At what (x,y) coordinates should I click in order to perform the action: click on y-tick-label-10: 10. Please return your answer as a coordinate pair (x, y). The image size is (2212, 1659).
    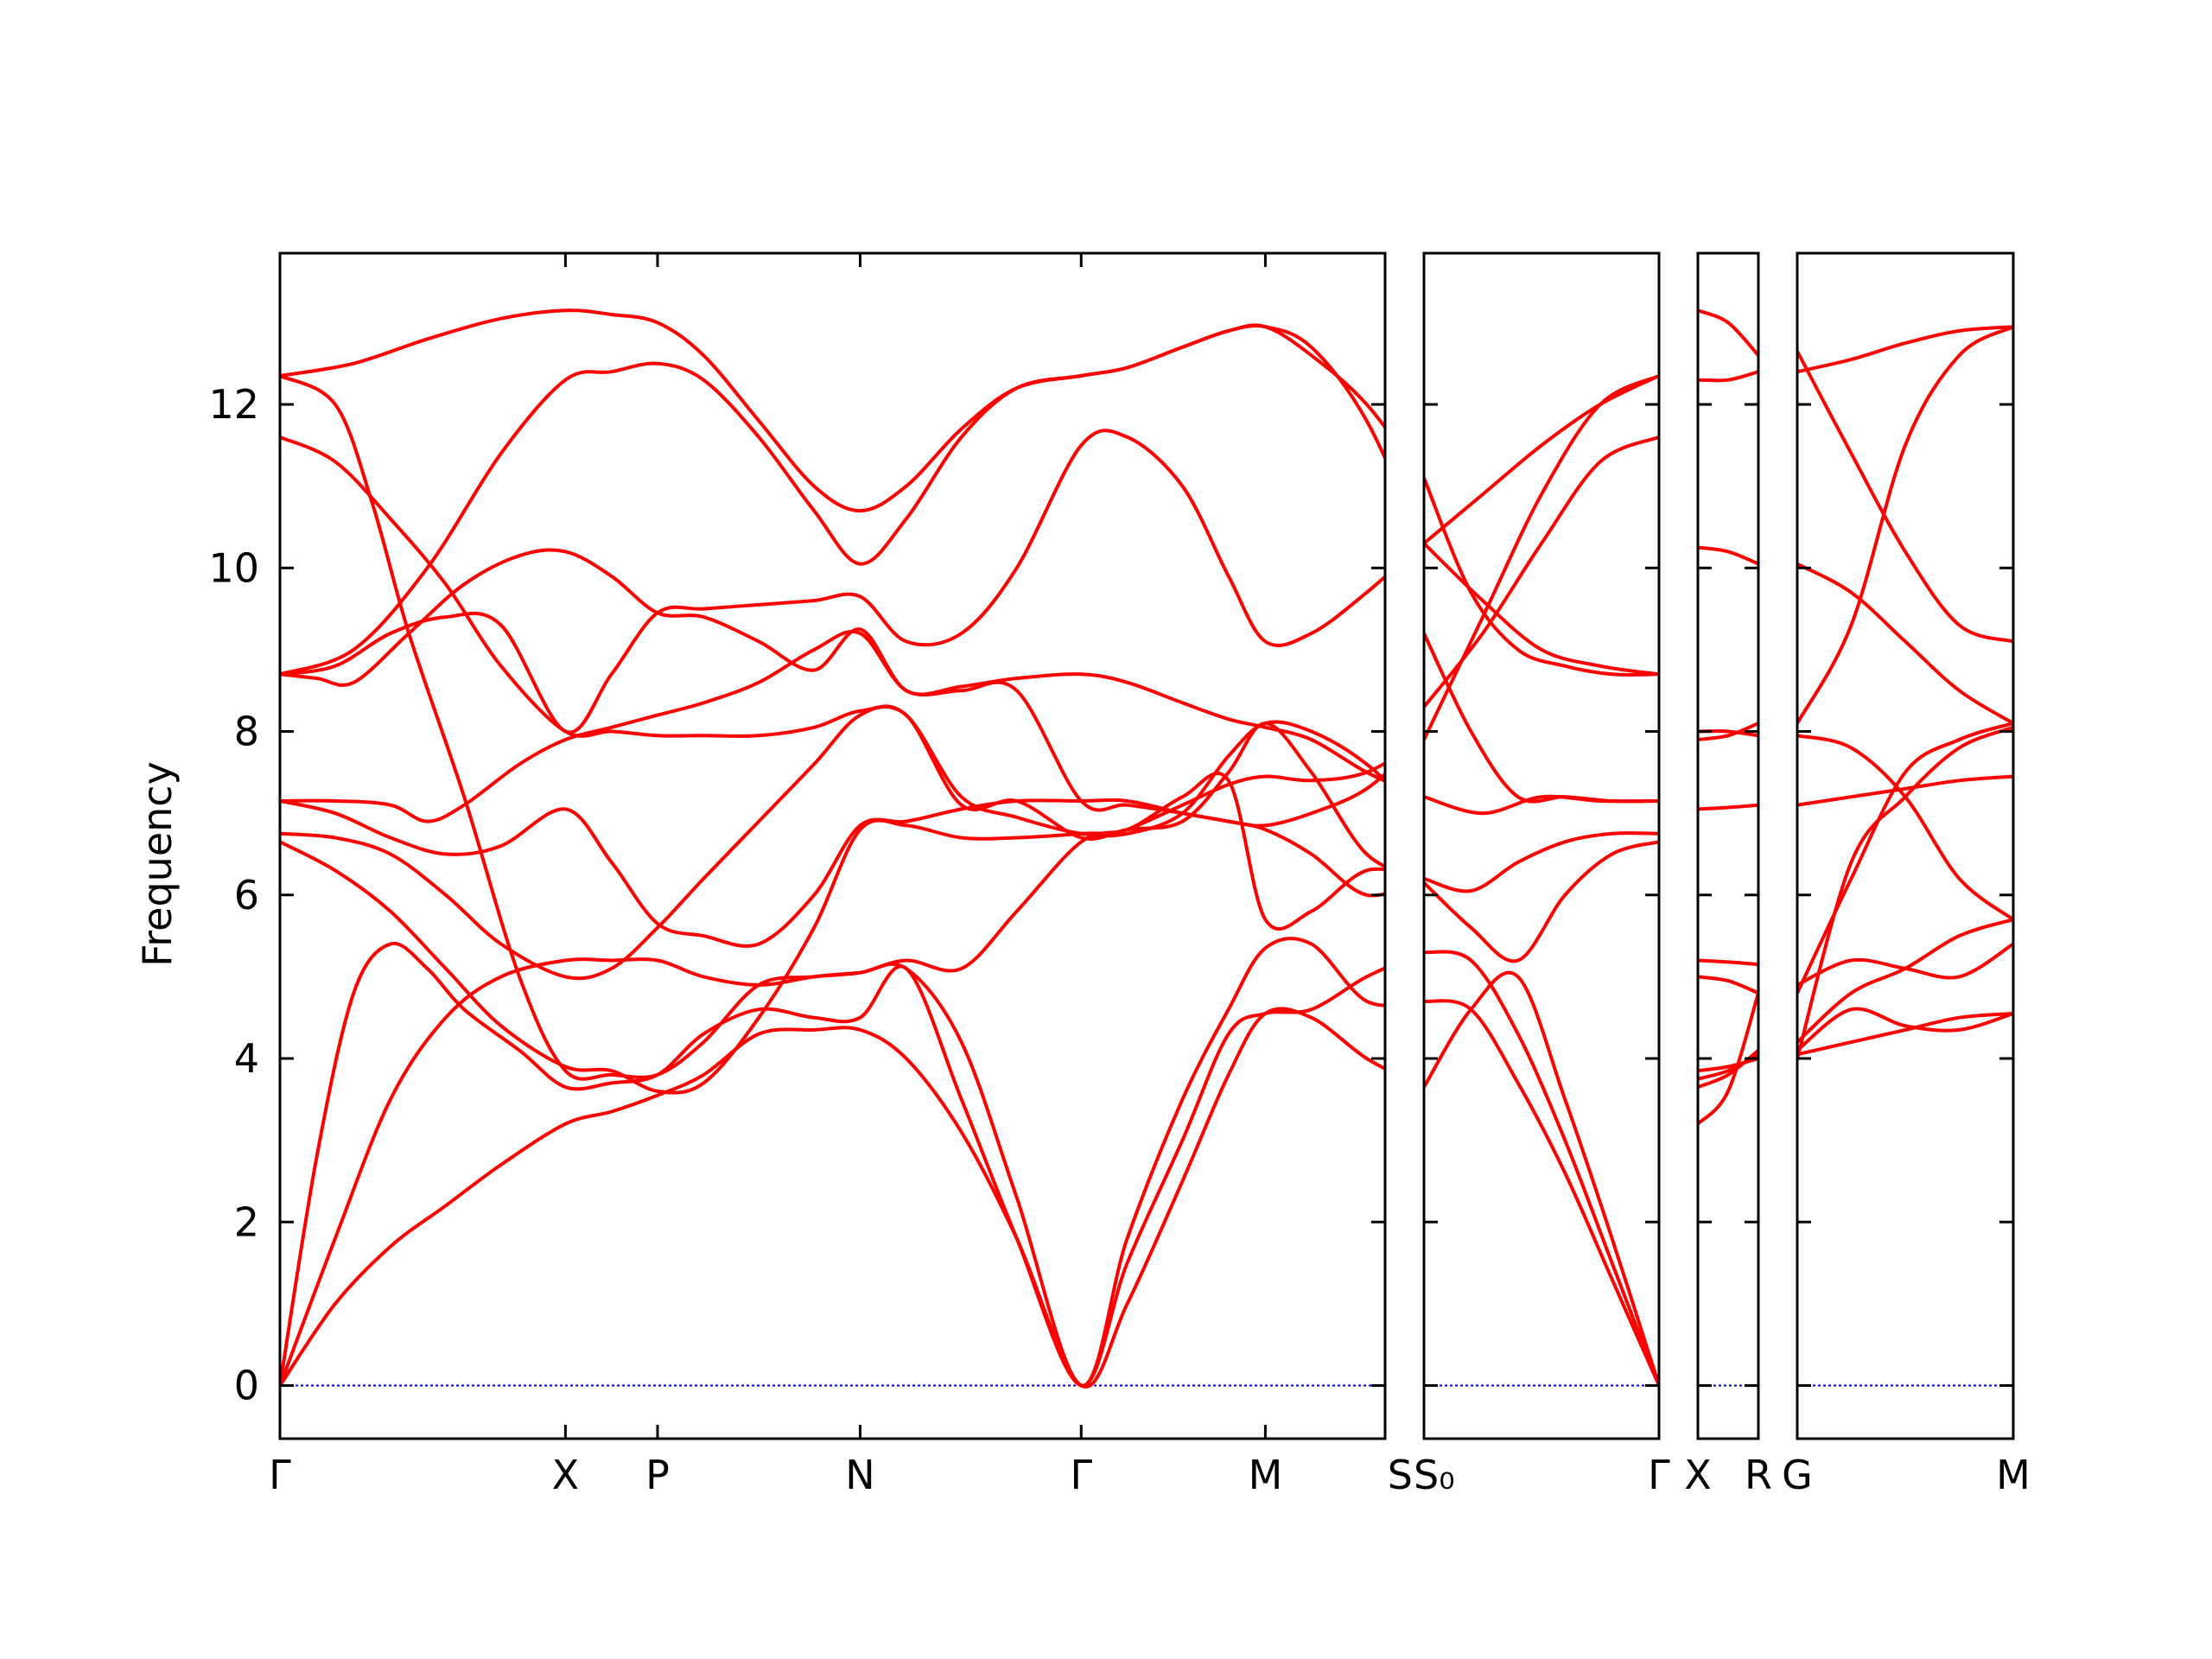
    Looking at the image, I should click on (233, 567).